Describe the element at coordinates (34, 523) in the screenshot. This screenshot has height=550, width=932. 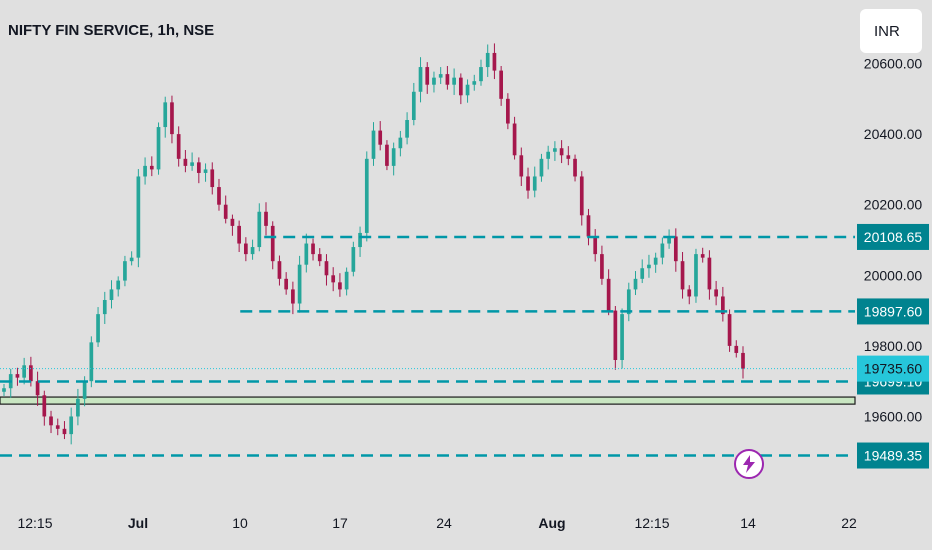
I see `x-tick-label: 12:15` at that location.